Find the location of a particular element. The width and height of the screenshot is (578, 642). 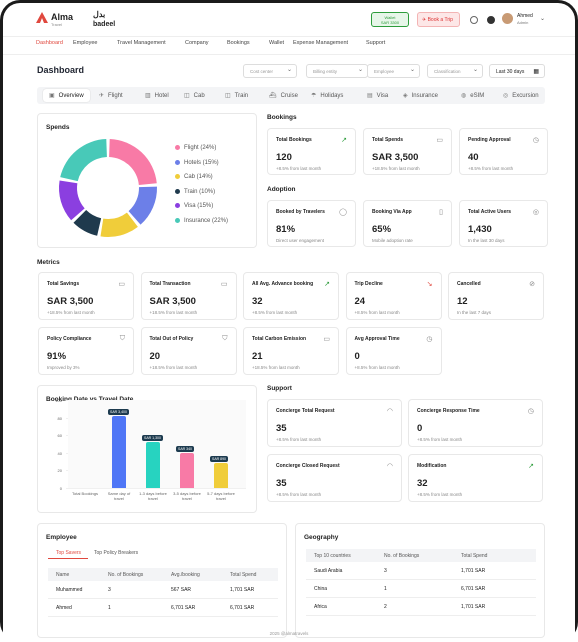

tab-cruise: ⛴ Cruise is located at coordinates (283, 95).